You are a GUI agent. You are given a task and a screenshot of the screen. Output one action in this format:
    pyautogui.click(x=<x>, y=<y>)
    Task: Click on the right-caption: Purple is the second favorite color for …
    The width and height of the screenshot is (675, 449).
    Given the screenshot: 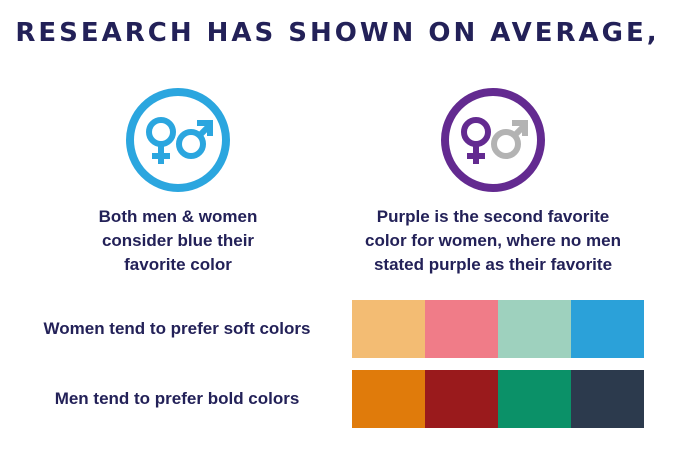 What is the action you would take?
    pyautogui.click(x=493, y=240)
    